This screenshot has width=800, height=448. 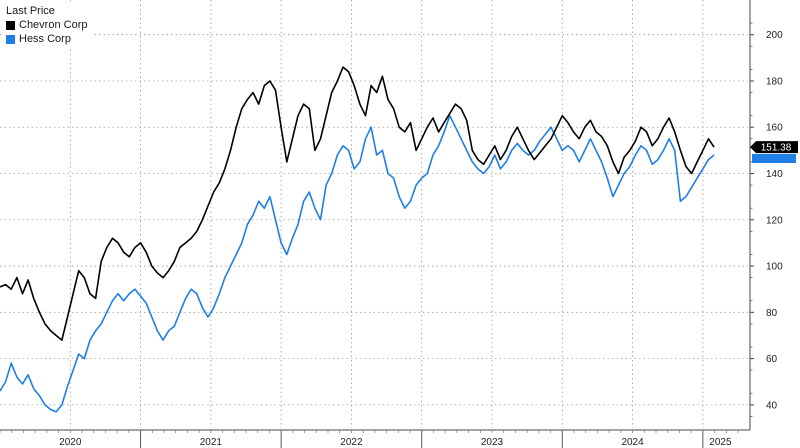 What do you see at coordinates (720, 442) in the screenshot?
I see `x-tick-label: 2025` at bounding box center [720, 442].